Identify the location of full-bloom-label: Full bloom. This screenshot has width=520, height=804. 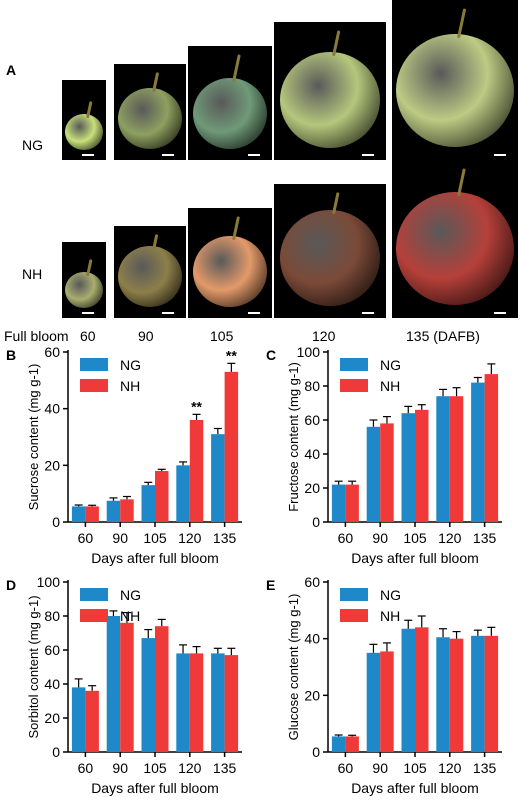
(36, 336).